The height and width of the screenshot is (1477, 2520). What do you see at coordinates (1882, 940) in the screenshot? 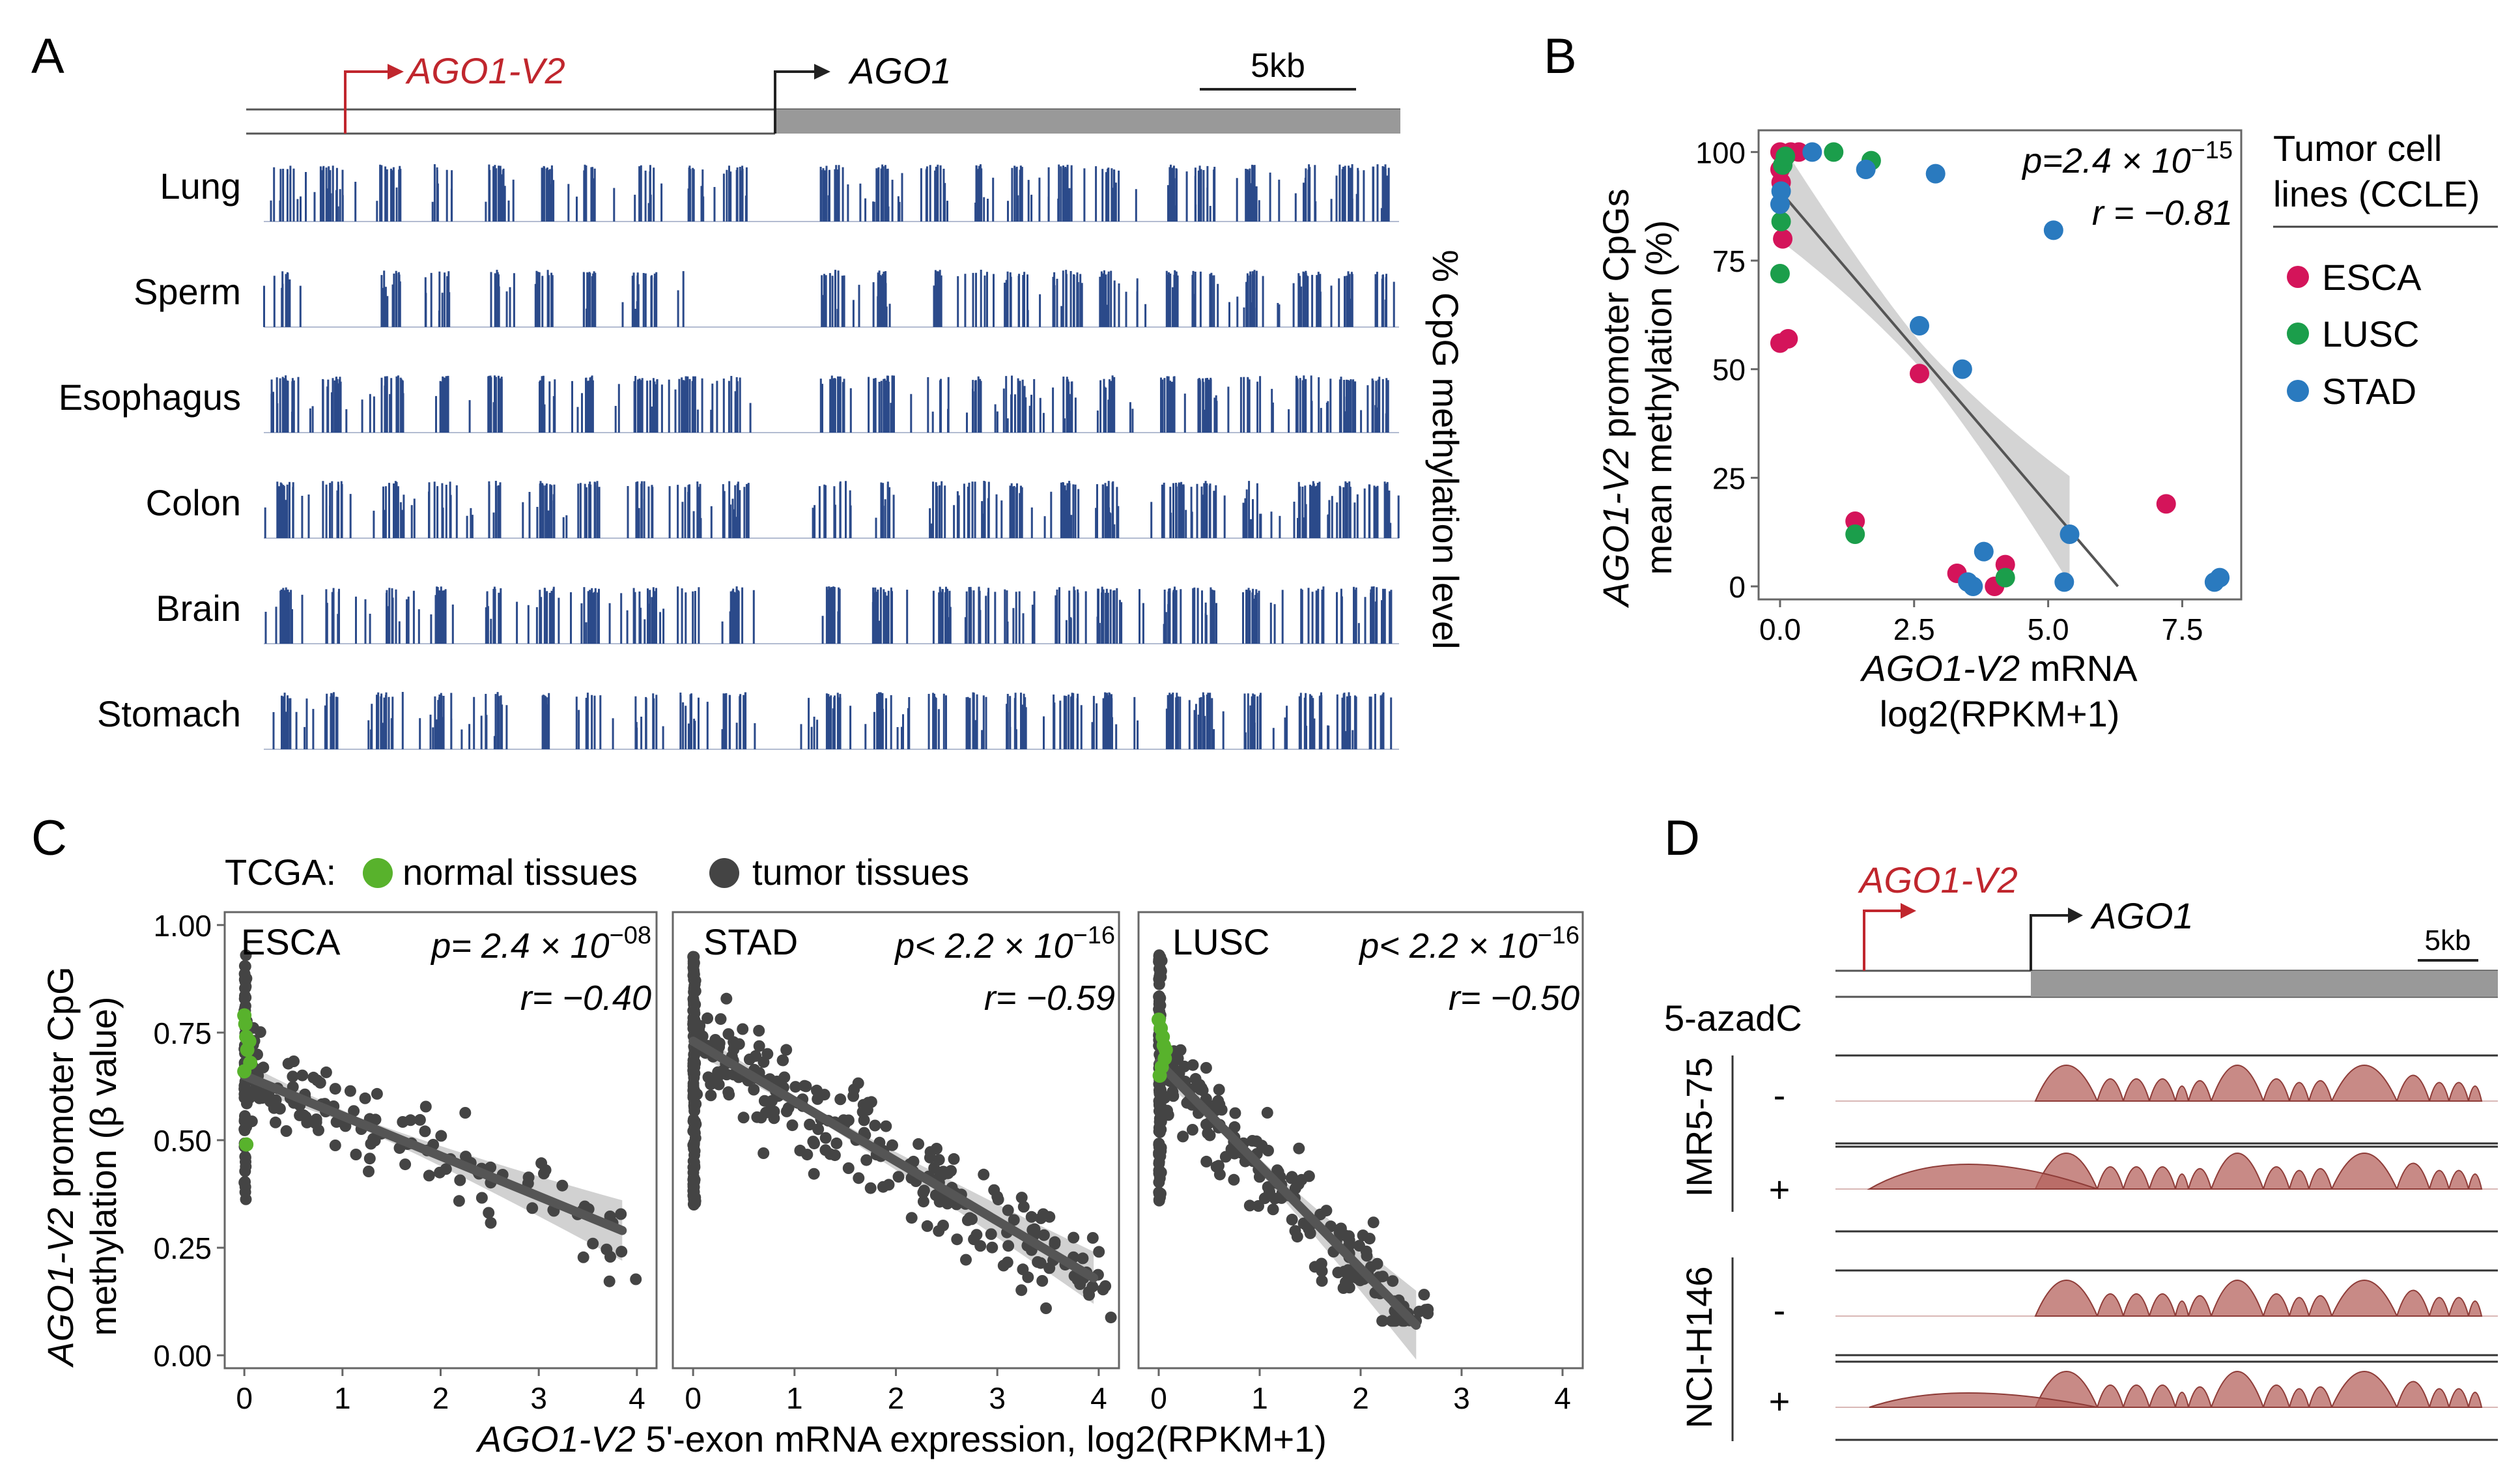
I see `panel-d-v2-tss-arrow` at bounding box center [1882, 940].